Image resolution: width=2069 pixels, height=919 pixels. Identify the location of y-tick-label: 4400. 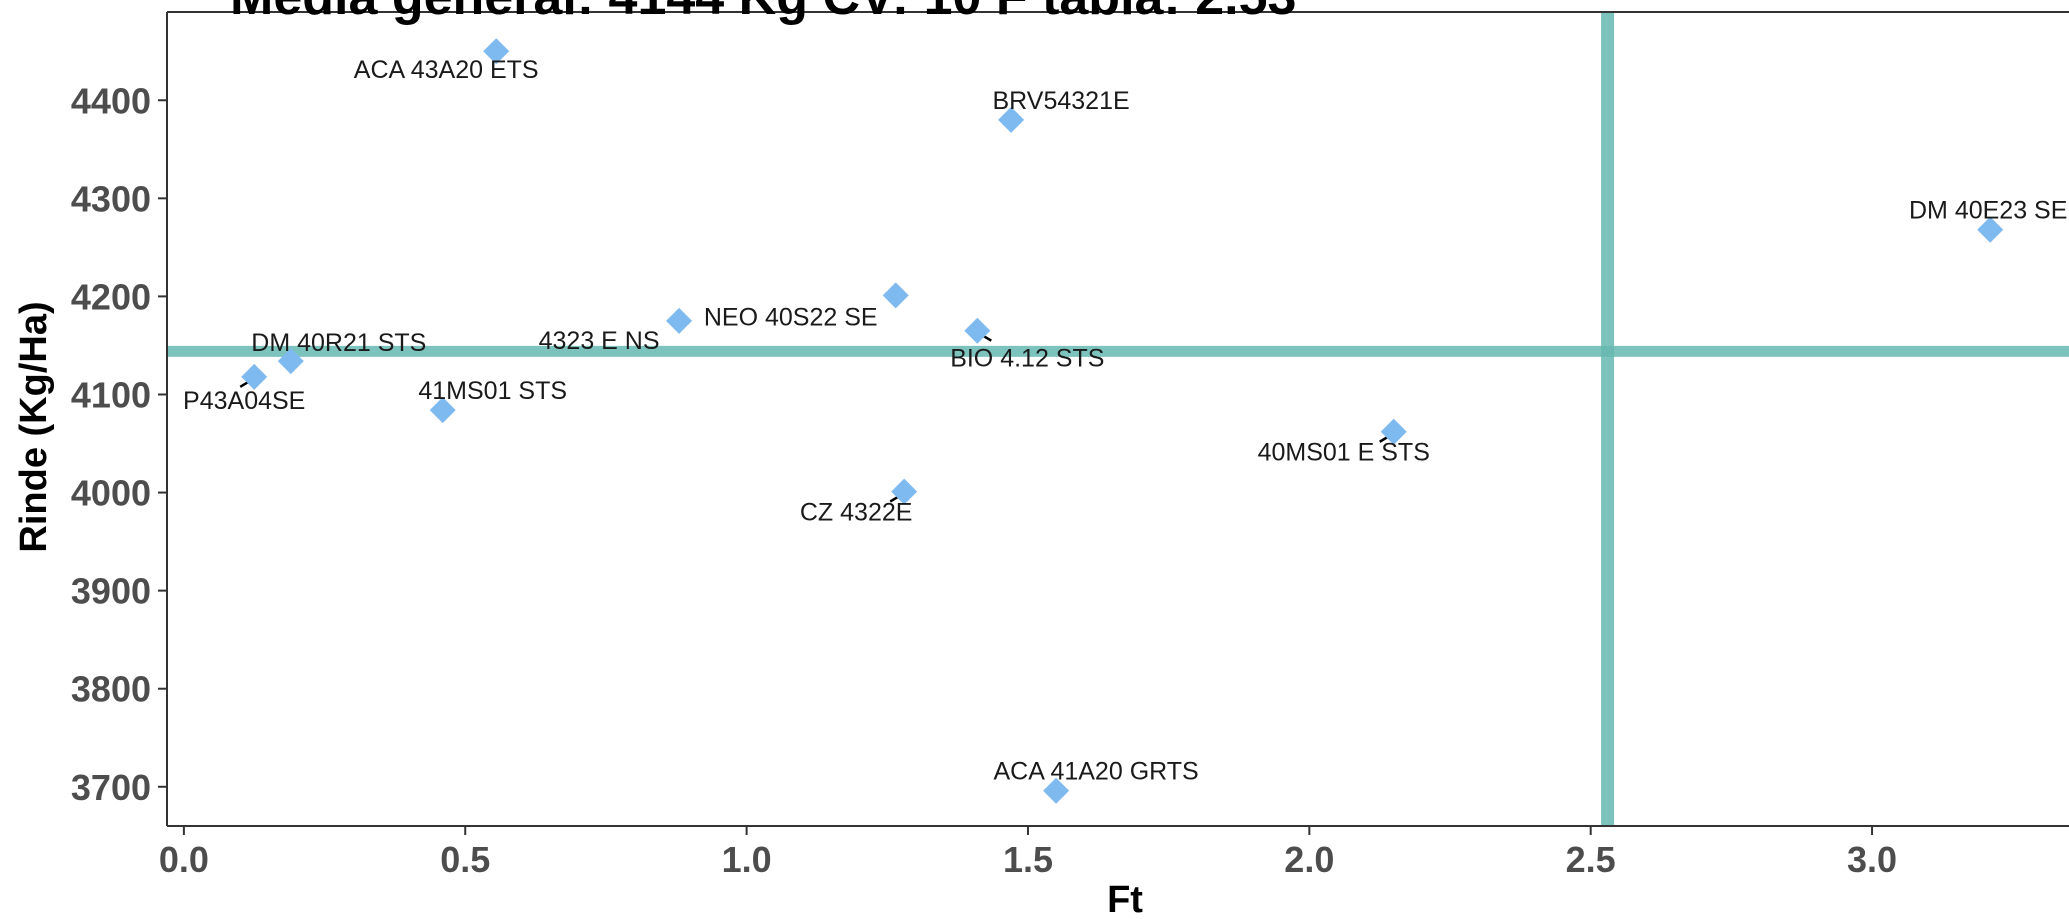
(111, 100).